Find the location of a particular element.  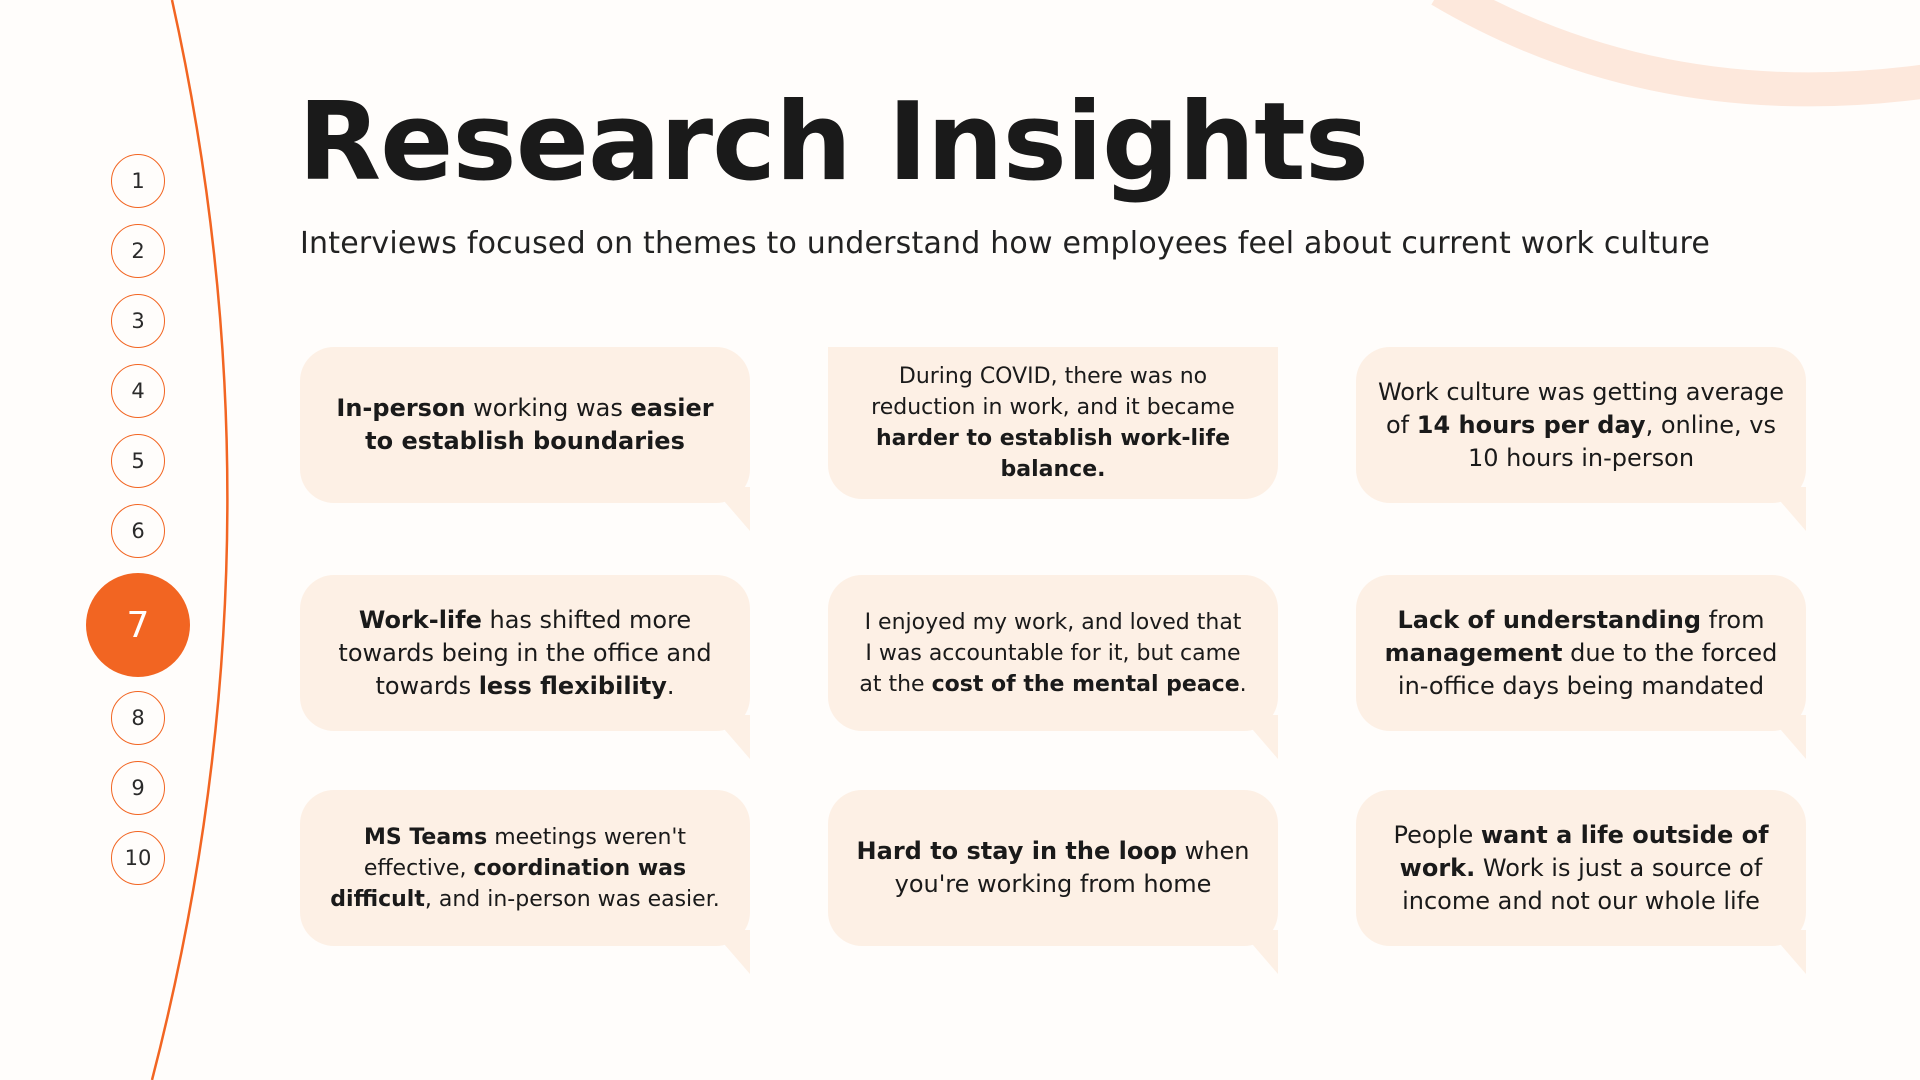

nav-item-7-active: 7 is located at coordinates (138, 625).